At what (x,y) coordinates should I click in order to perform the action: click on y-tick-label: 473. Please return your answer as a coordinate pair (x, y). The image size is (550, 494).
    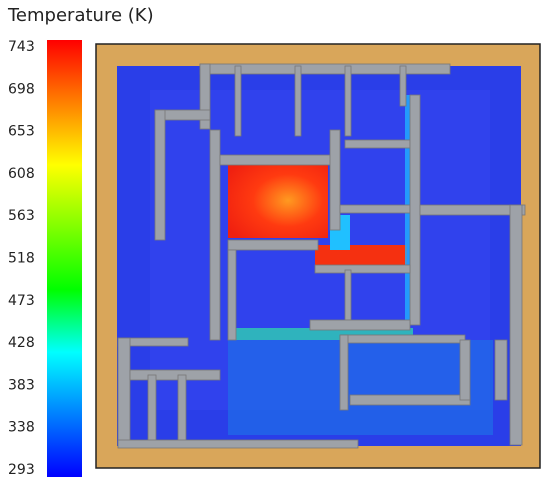
    Looking at the image, I should click on (21, 301).